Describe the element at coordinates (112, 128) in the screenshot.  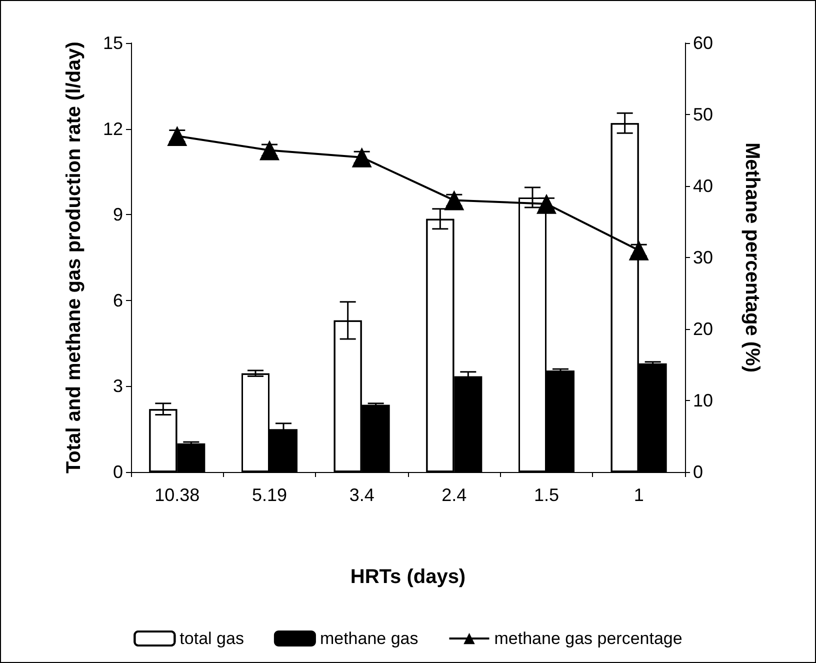
I see `y-tick-label: 12` at that location.